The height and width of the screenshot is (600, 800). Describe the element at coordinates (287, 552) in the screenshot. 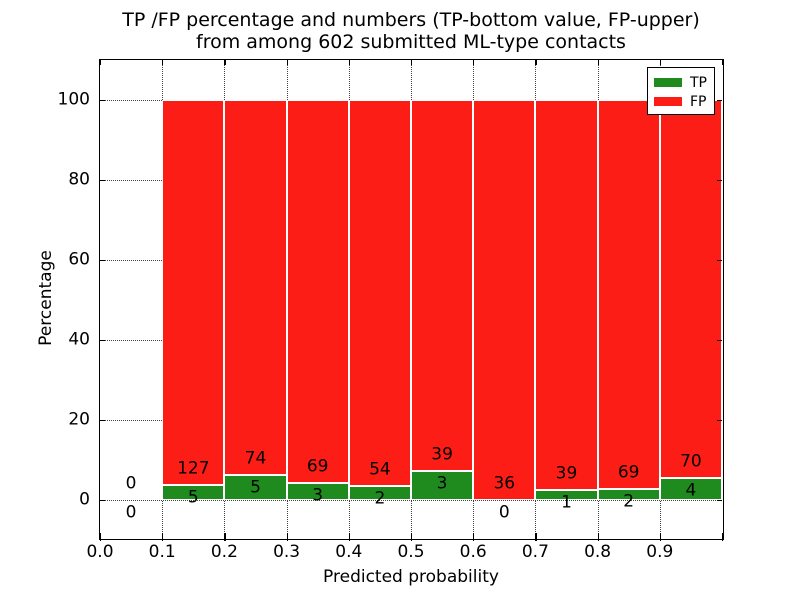

I see `x-tick-label: 0.3` at that location.